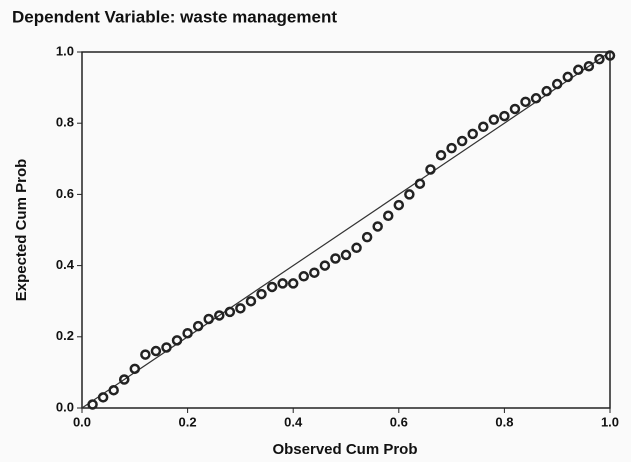 This screenshot has width=631, height=462. I want to click on x-tick-label: 1.0, so click(610, 421).